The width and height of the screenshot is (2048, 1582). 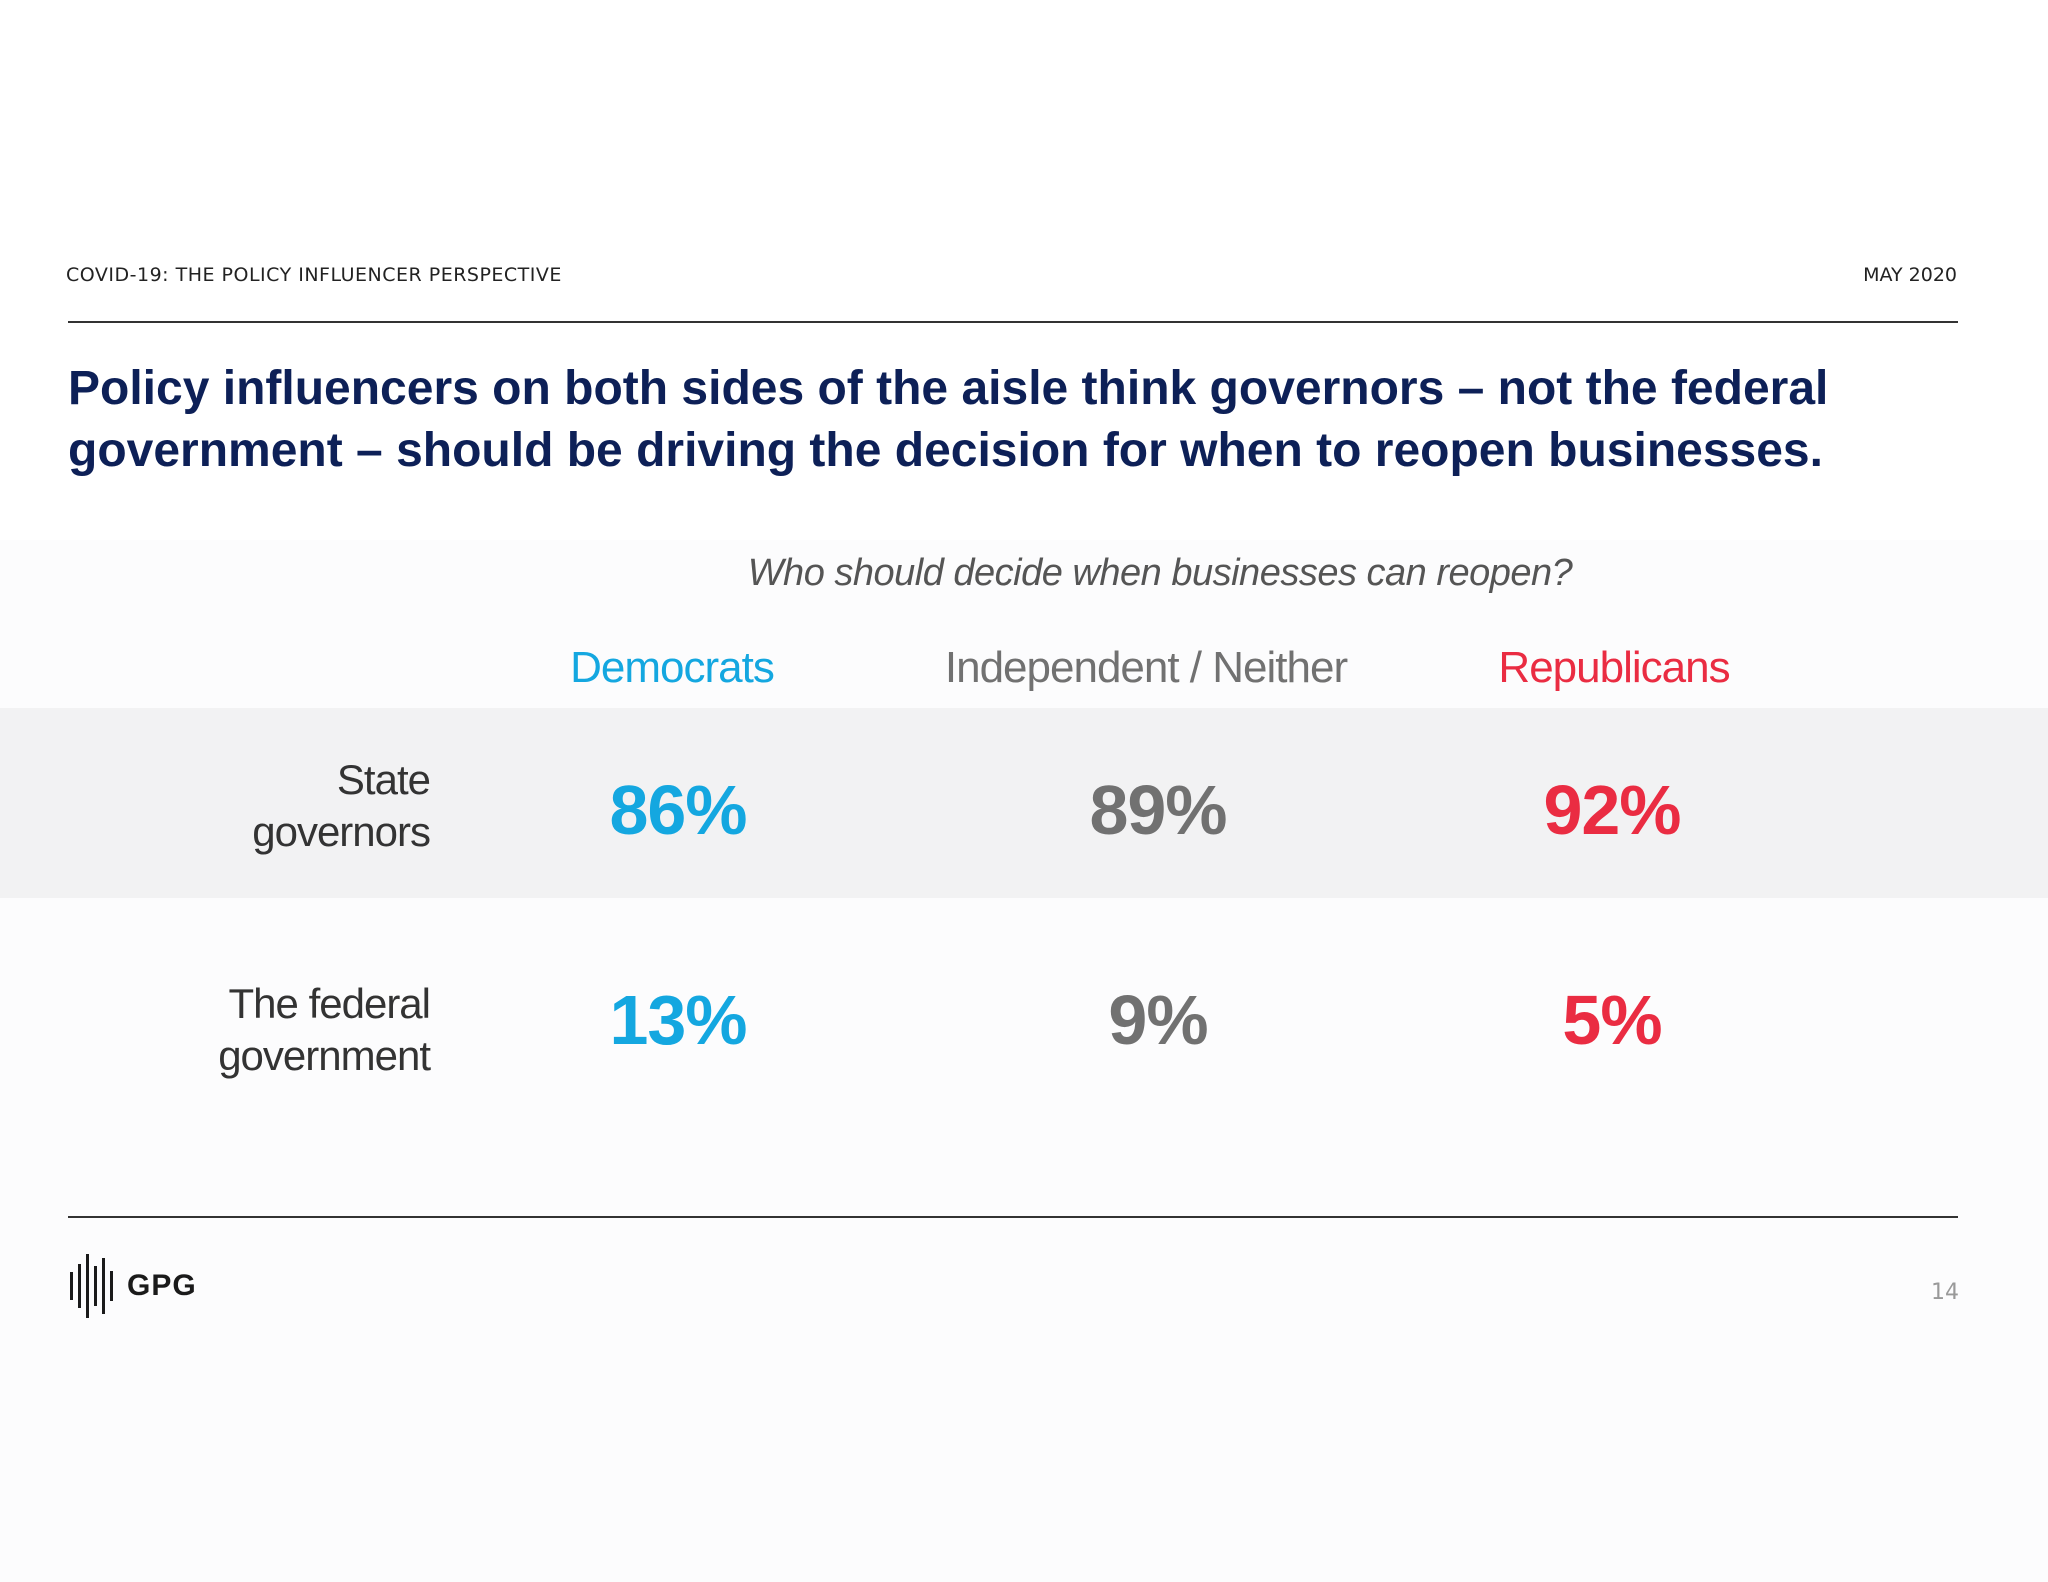 What do you see at coordinates (383, 779) in the screenshot?
I see `row-label-line: State` at bounding box center [383, 779].